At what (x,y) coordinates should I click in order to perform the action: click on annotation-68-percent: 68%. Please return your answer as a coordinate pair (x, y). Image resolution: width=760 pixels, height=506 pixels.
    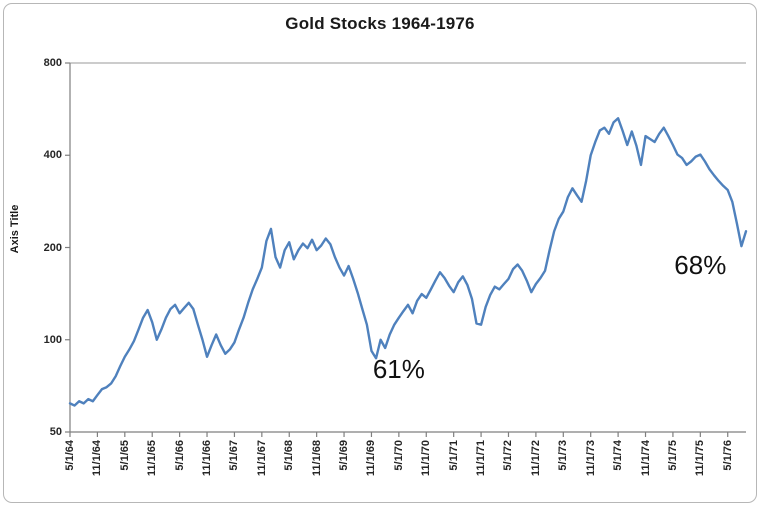
    Looking at the image, I should click on (700, 265).